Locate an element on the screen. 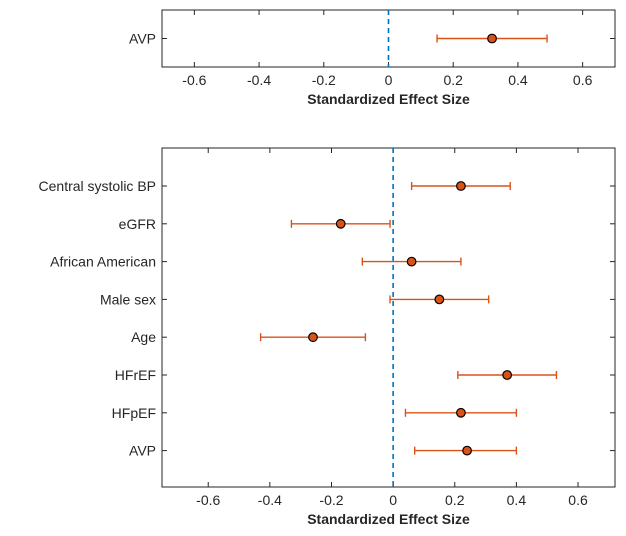 The height and width of the screenshot is (536, 626). category-label: African American is located at coordinates (103, 262).